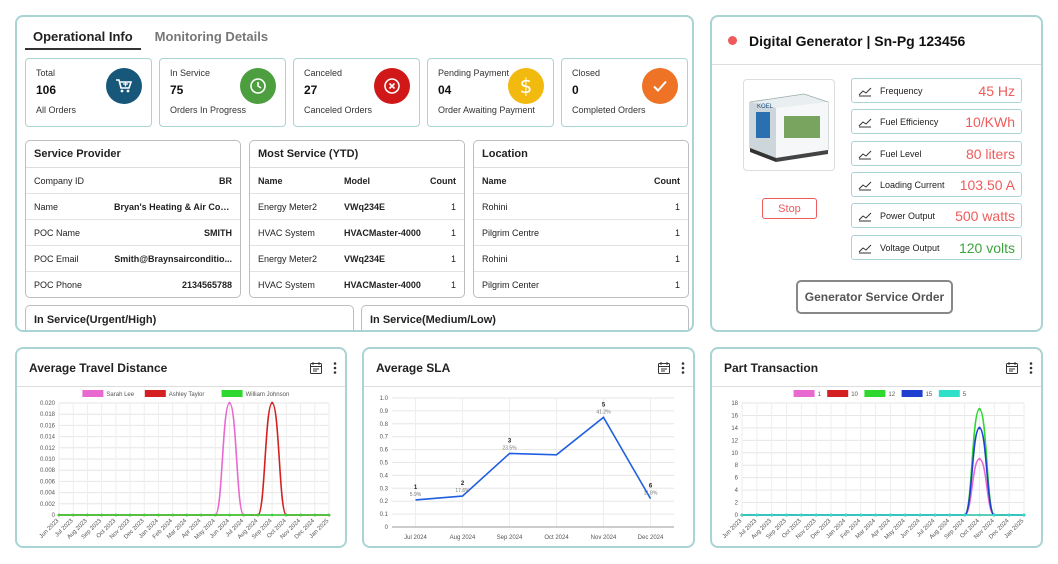  What do you see at coordinates (181, 368) in the screenshot?
I see `chart-header: Average Travel Distance` at bounding box center [181, 368].